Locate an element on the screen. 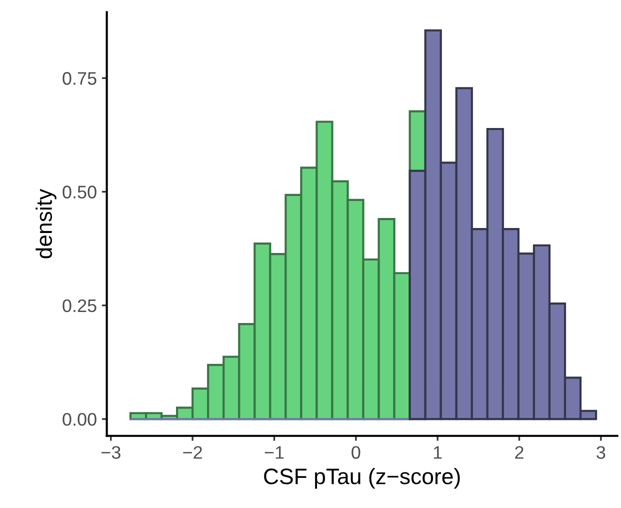  x-tick-label: 1 is located at coordinates (438, 452).